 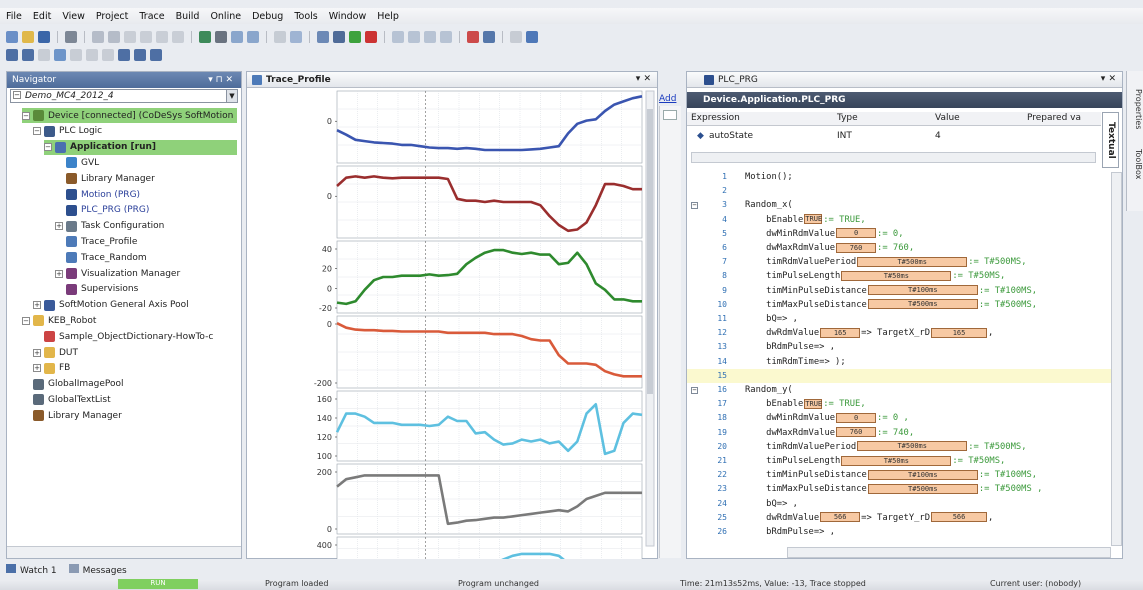 I want to click on online-value-box: T#100ms, so click(x=922, y=474).